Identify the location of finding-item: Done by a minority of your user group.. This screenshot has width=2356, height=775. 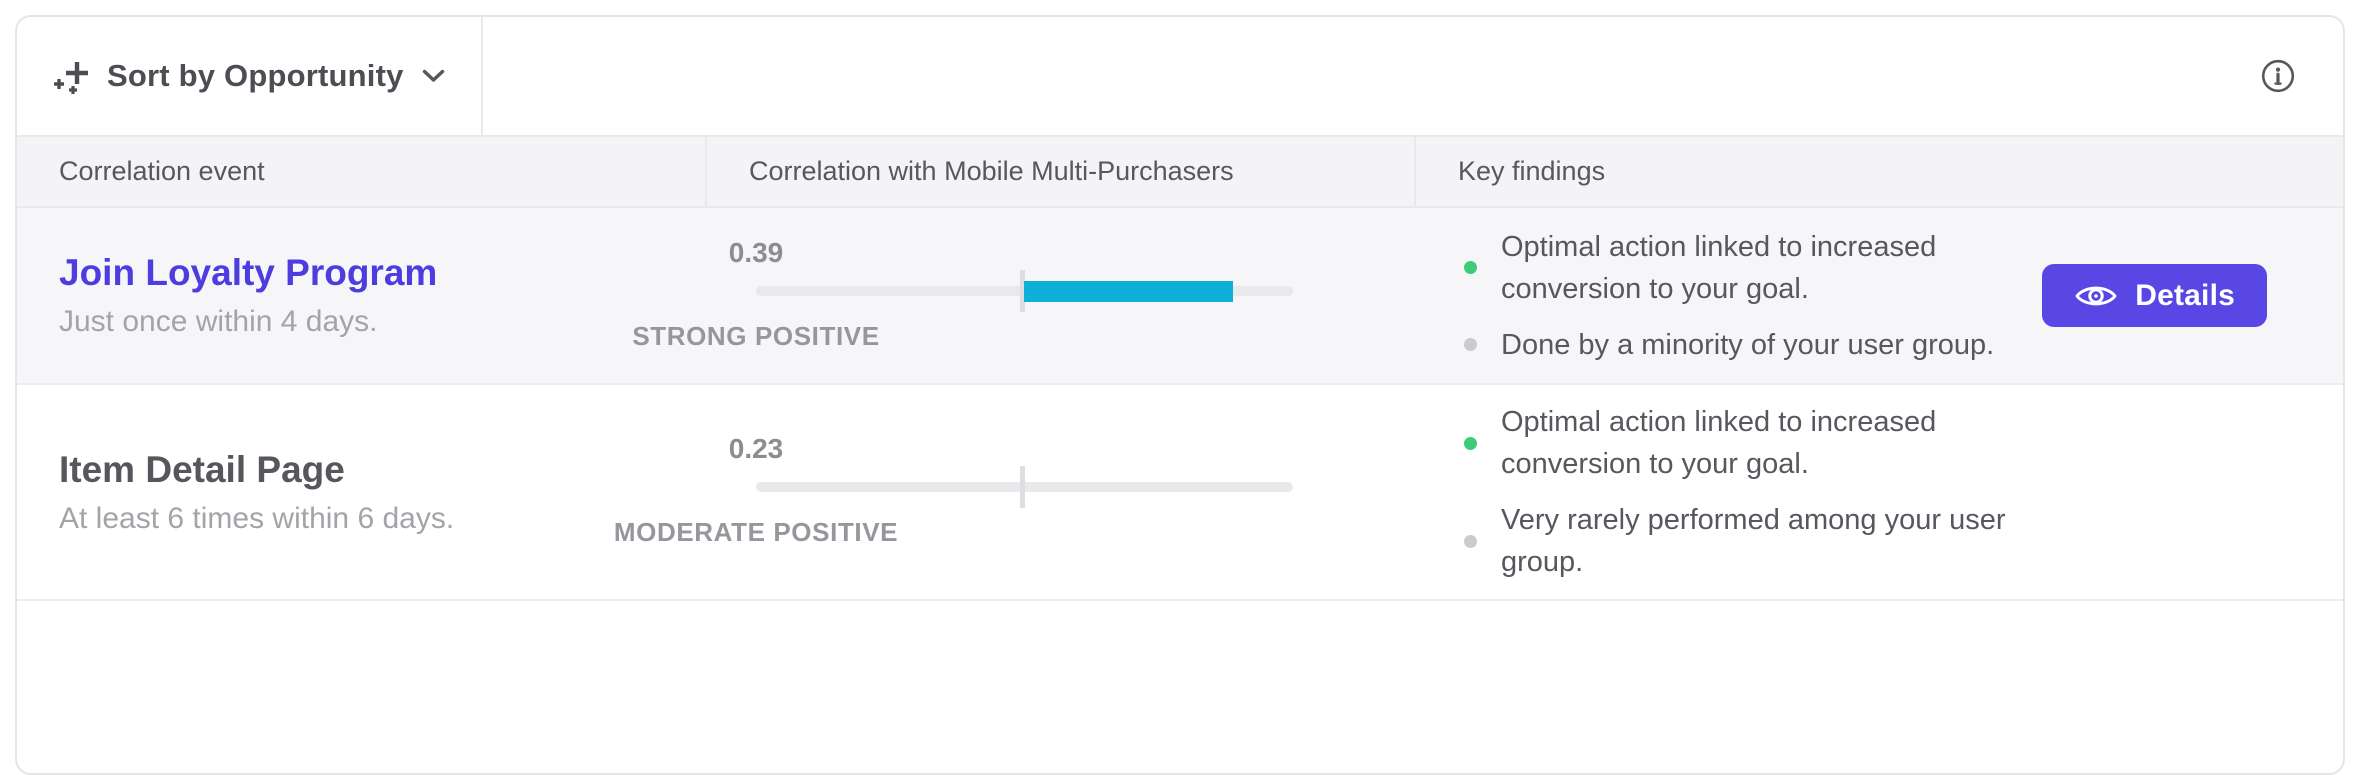
(1744, 345).